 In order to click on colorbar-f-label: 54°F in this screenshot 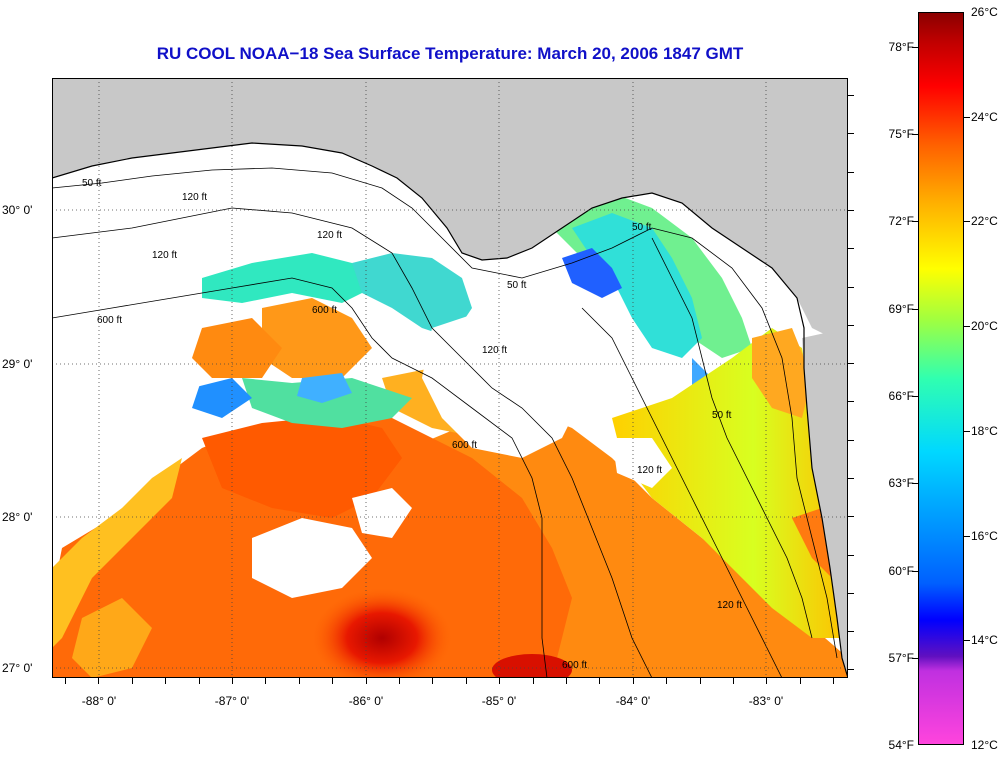, I will do `click(901, 745)`.